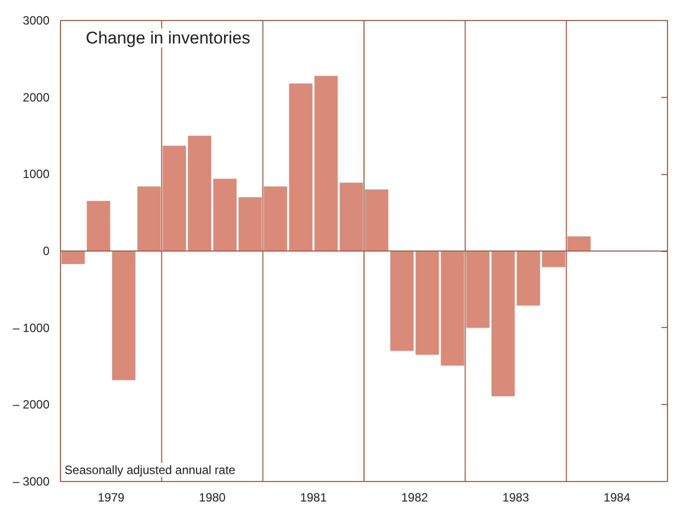 The height and width of the screenshot is (521, 677). Describe the element at coordinates (36, 174) in the screenshot. I see `y-tick-label: 1000` at that location.